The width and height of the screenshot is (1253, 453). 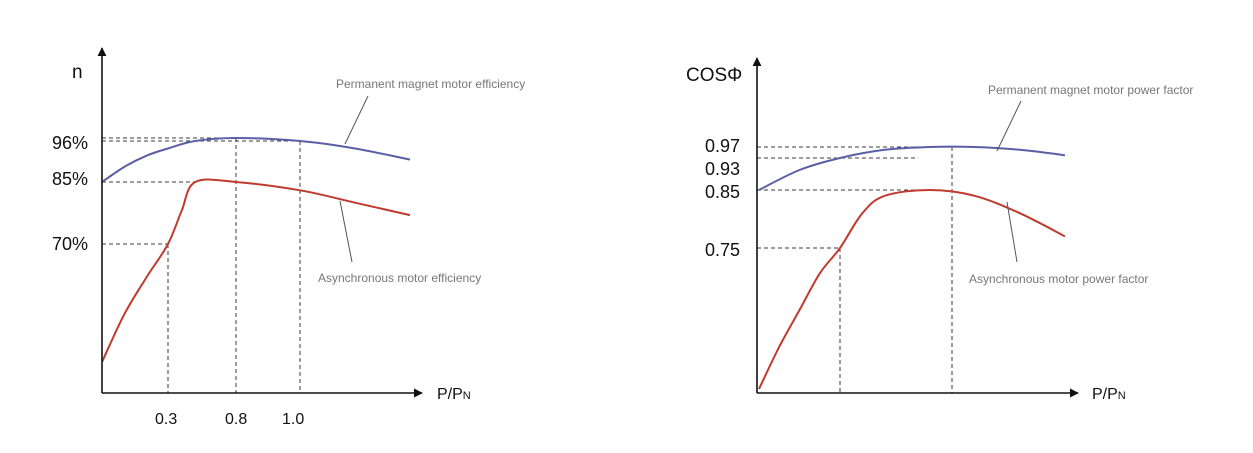 I want to click on x-tick-label: 1.0, so click(x=293, y=419).